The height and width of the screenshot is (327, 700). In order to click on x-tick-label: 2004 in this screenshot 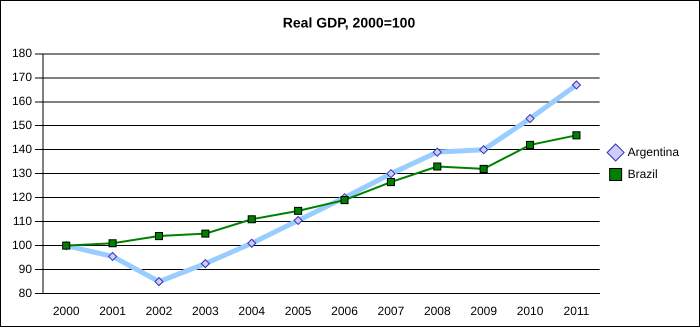, I will do `click(252, 311)`.